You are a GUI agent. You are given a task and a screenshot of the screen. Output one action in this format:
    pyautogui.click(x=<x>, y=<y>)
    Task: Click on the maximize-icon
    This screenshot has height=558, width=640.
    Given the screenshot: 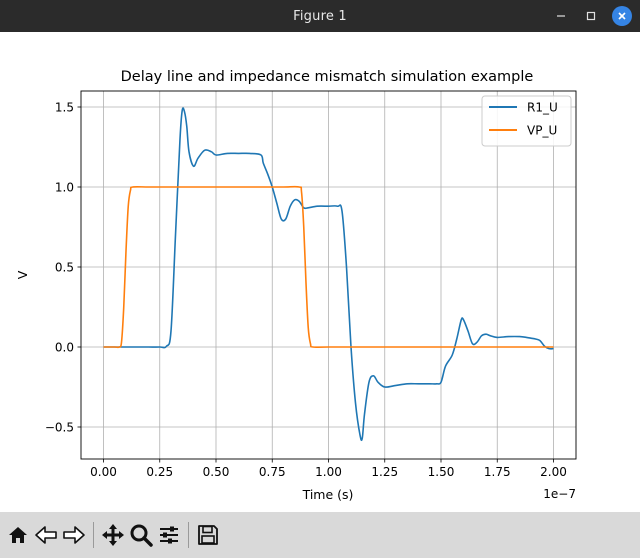 What is the action you would take?
    pyautogui.click(x=591, y=16)
    